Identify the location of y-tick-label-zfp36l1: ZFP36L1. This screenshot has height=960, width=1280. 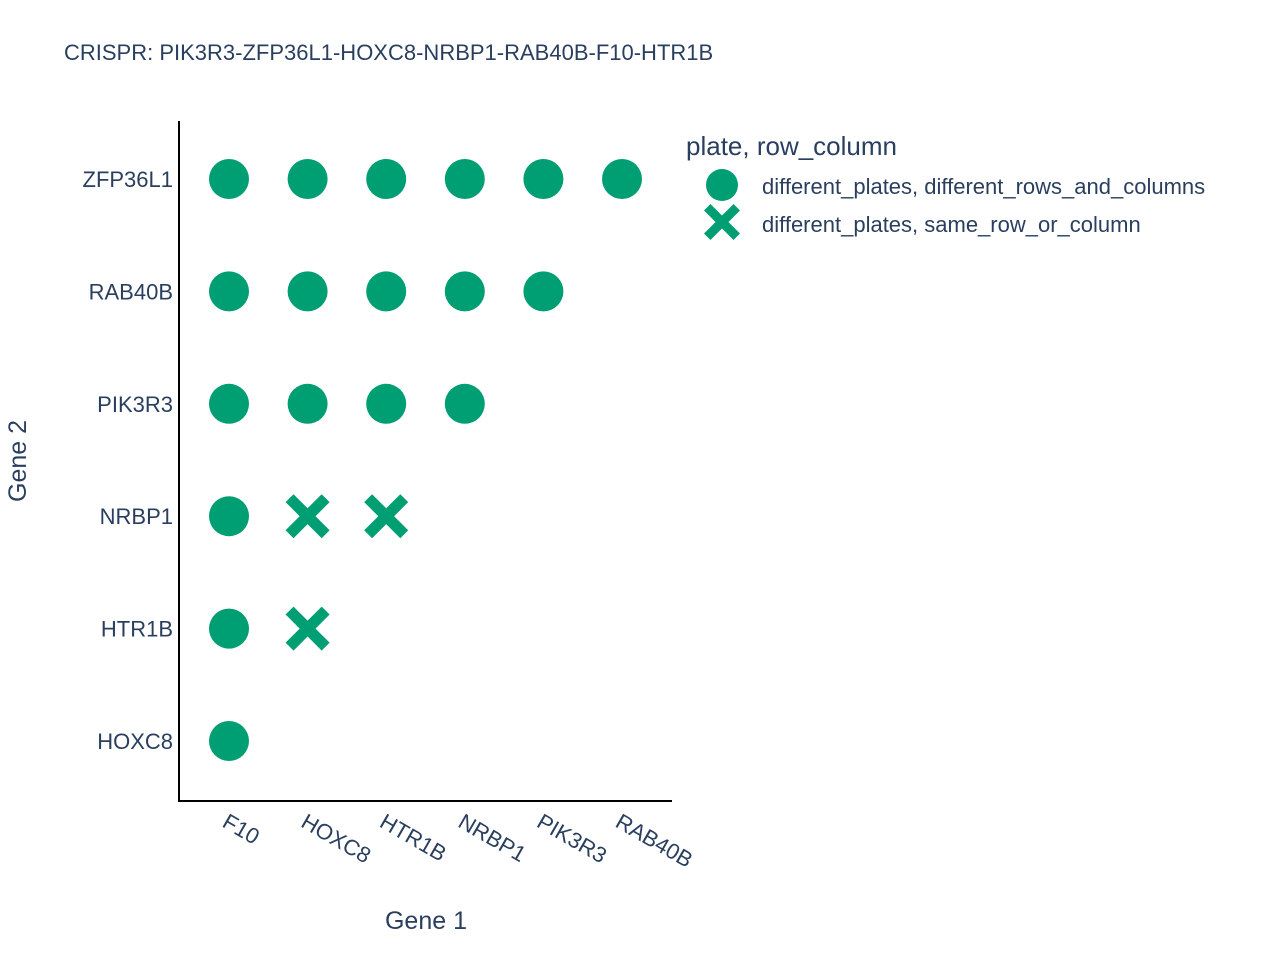
(128, 179).